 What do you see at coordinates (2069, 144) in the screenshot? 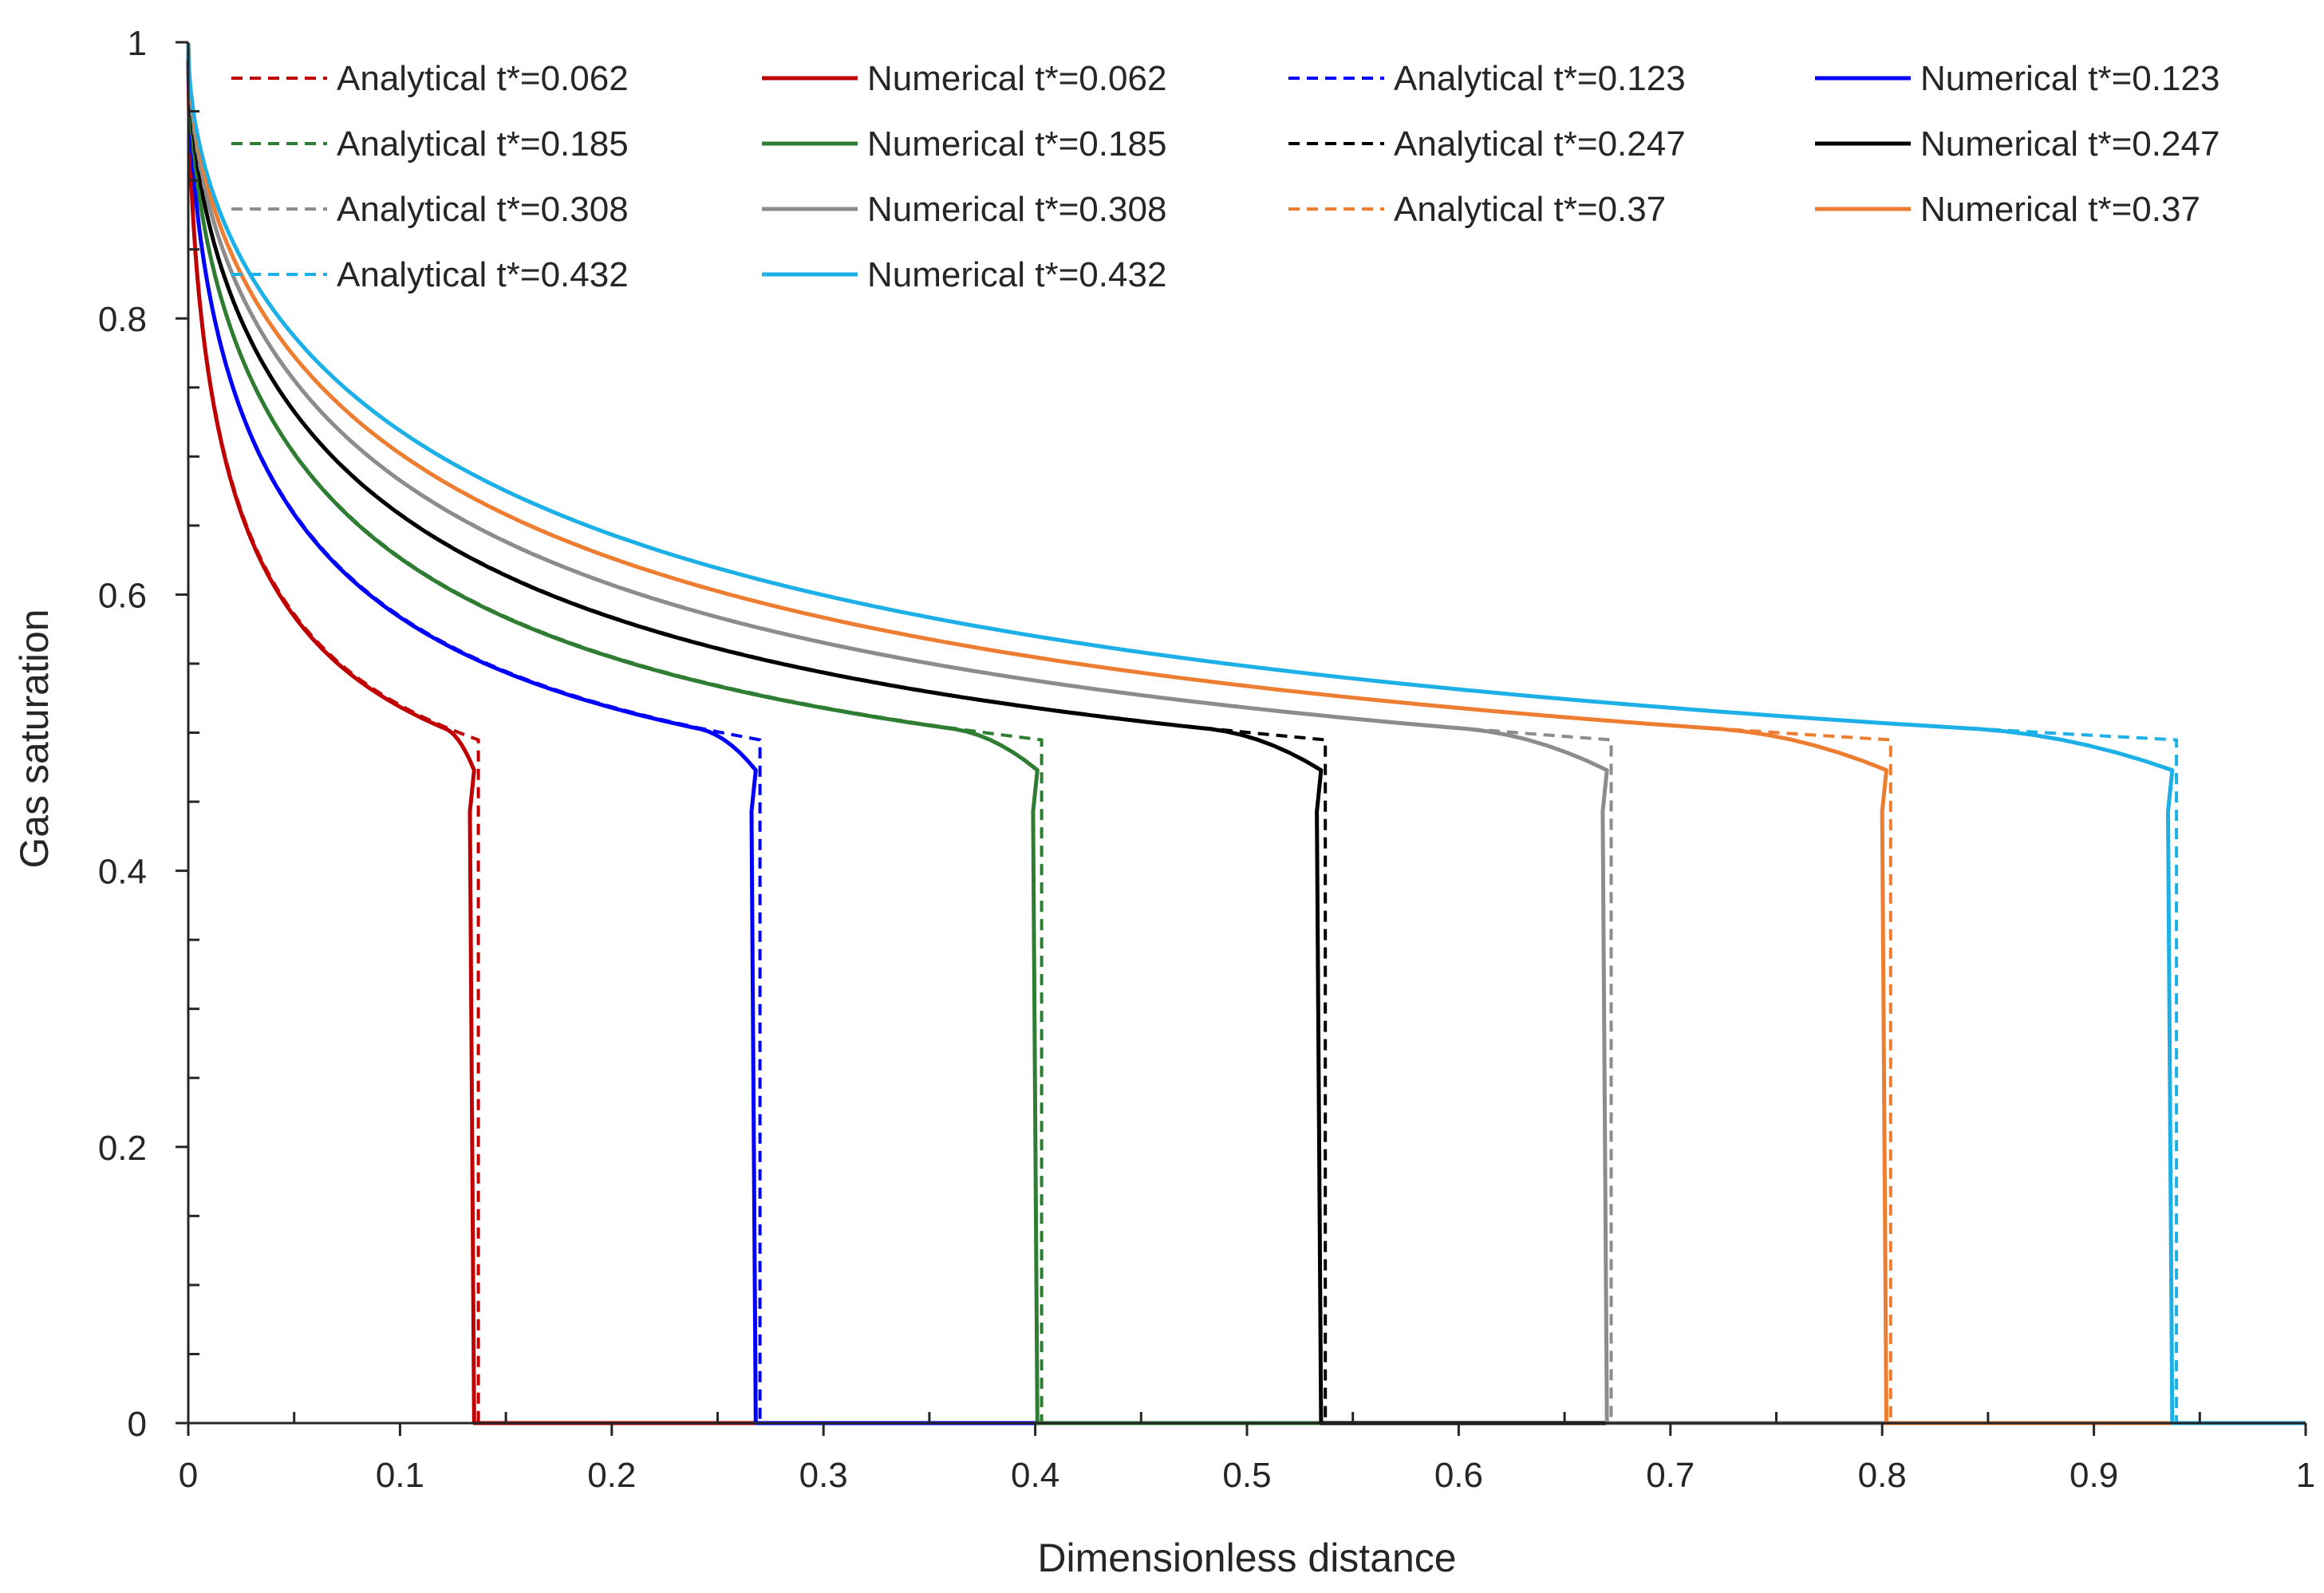
I see `legend-label-numerical-t-0-247: Numerical t*=0.247` at bounding box center [2069, 144].